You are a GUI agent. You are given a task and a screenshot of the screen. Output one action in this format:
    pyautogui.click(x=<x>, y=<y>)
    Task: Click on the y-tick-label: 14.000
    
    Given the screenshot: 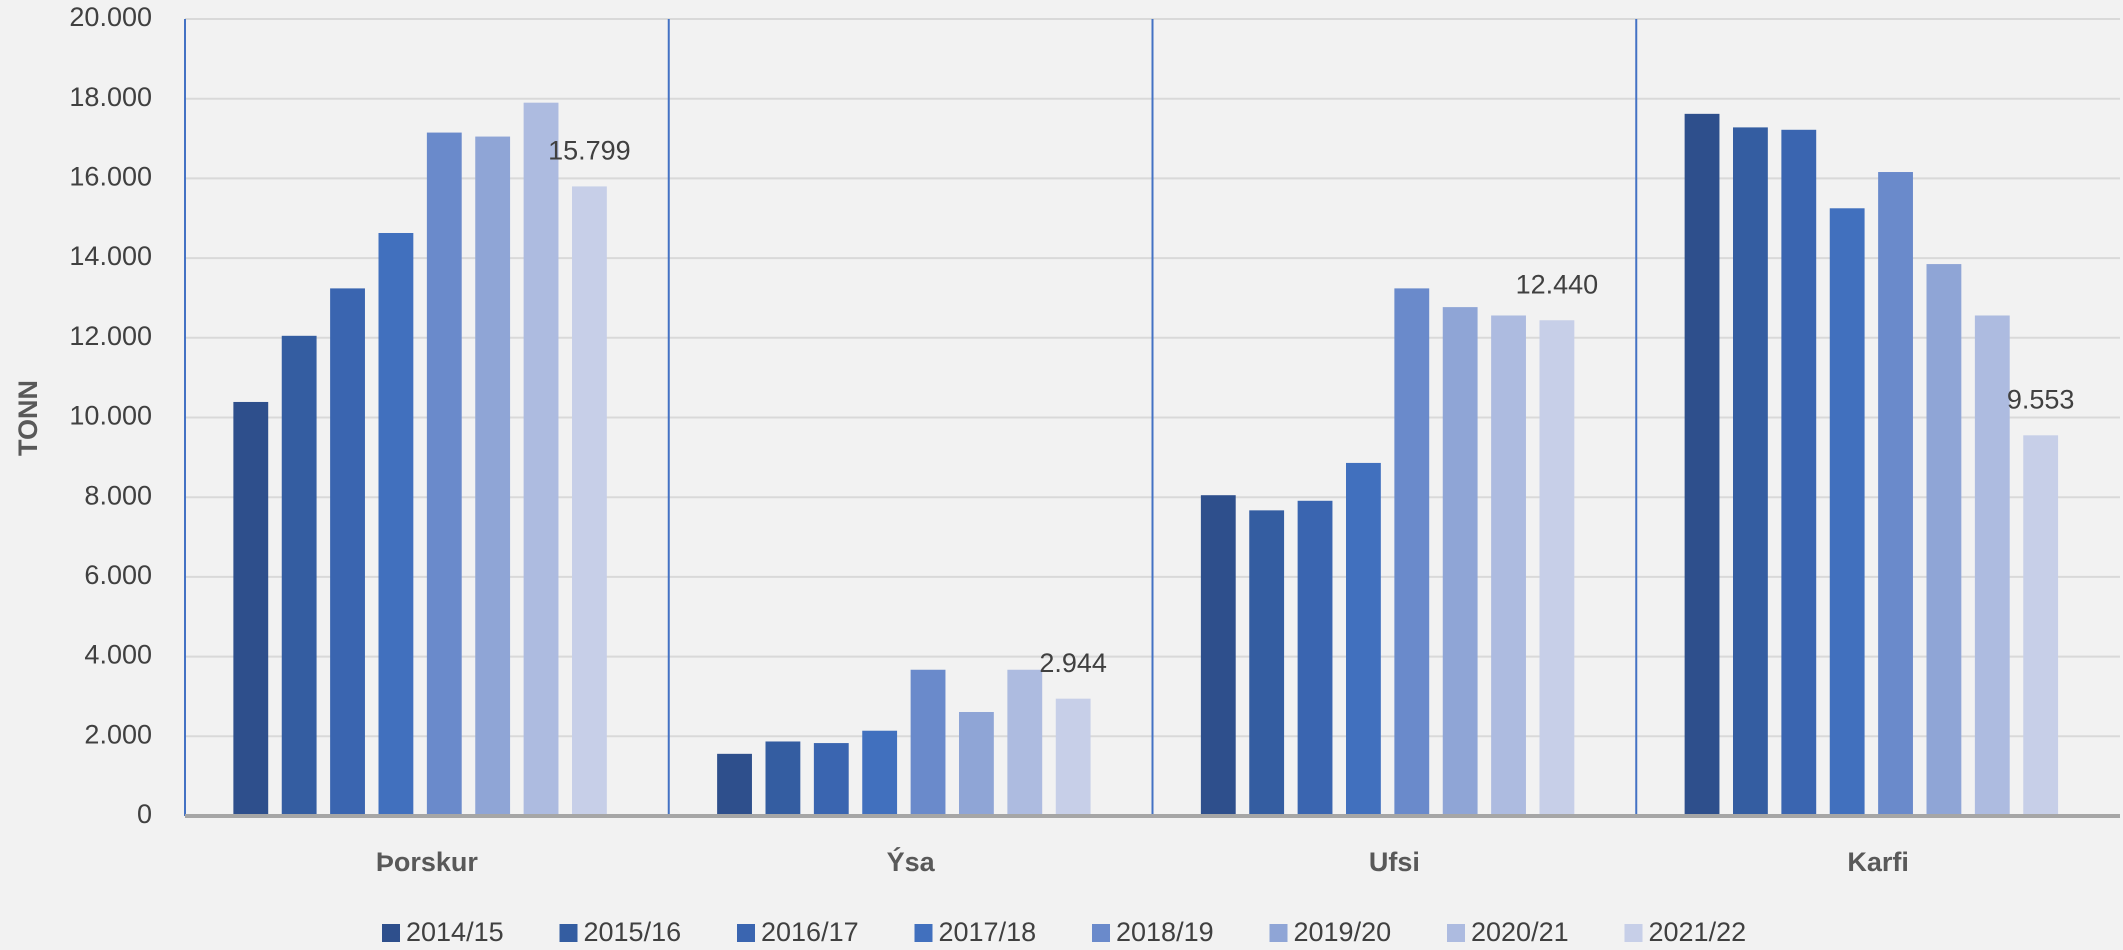 What is the action you would take?
    pyautogui.click(x=110, y=256)
    